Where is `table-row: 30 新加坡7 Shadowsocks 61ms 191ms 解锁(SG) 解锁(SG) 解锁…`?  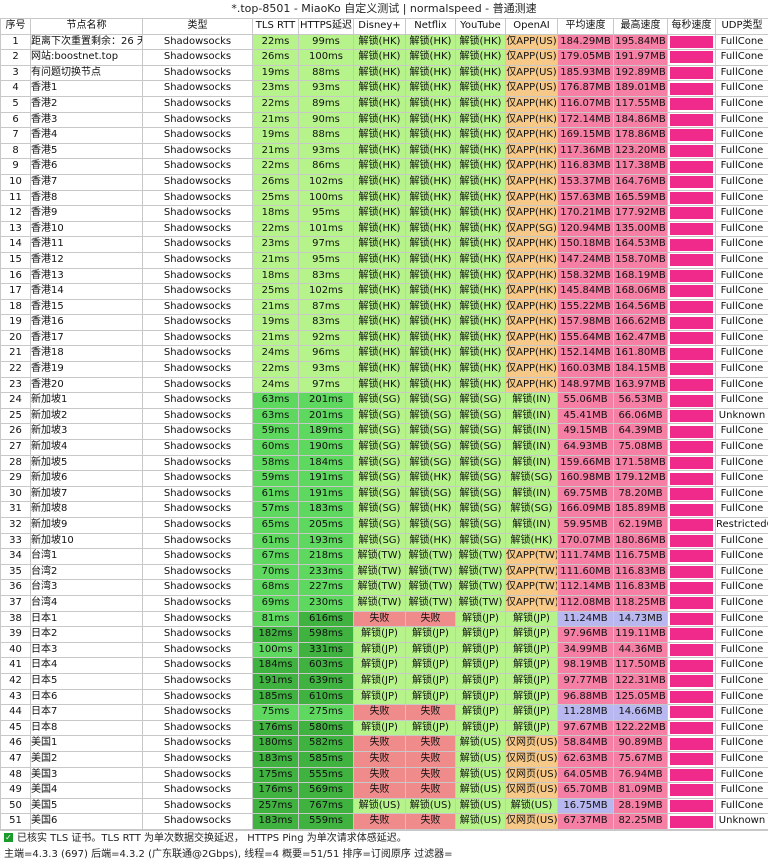 table-row: 30 新加坡7 Shadowsocks 61ms 191ms 解锁(SG) 解锁(SG) 解锁… is located at coordinates (384, 494).